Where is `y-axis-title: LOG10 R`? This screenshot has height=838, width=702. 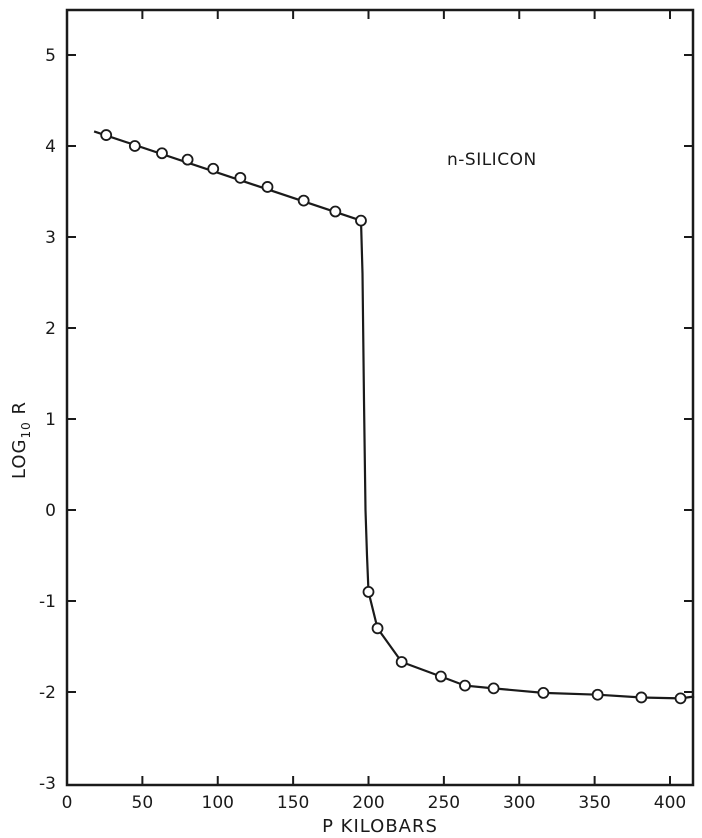 y-axis-title: LOG10 R is located at coordinates (21, 440).